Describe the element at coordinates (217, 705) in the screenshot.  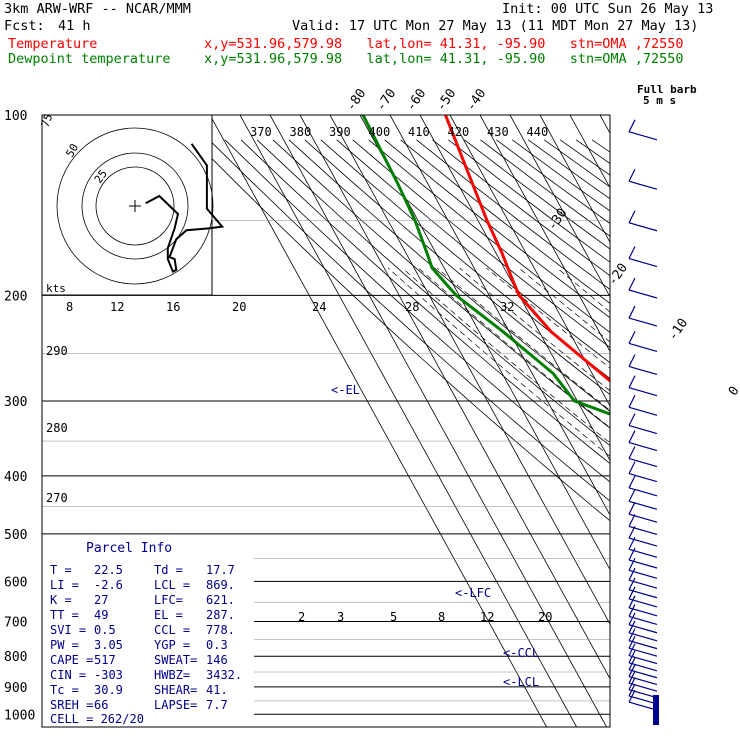
I see `parcel-row-value: 7.7` at that location.